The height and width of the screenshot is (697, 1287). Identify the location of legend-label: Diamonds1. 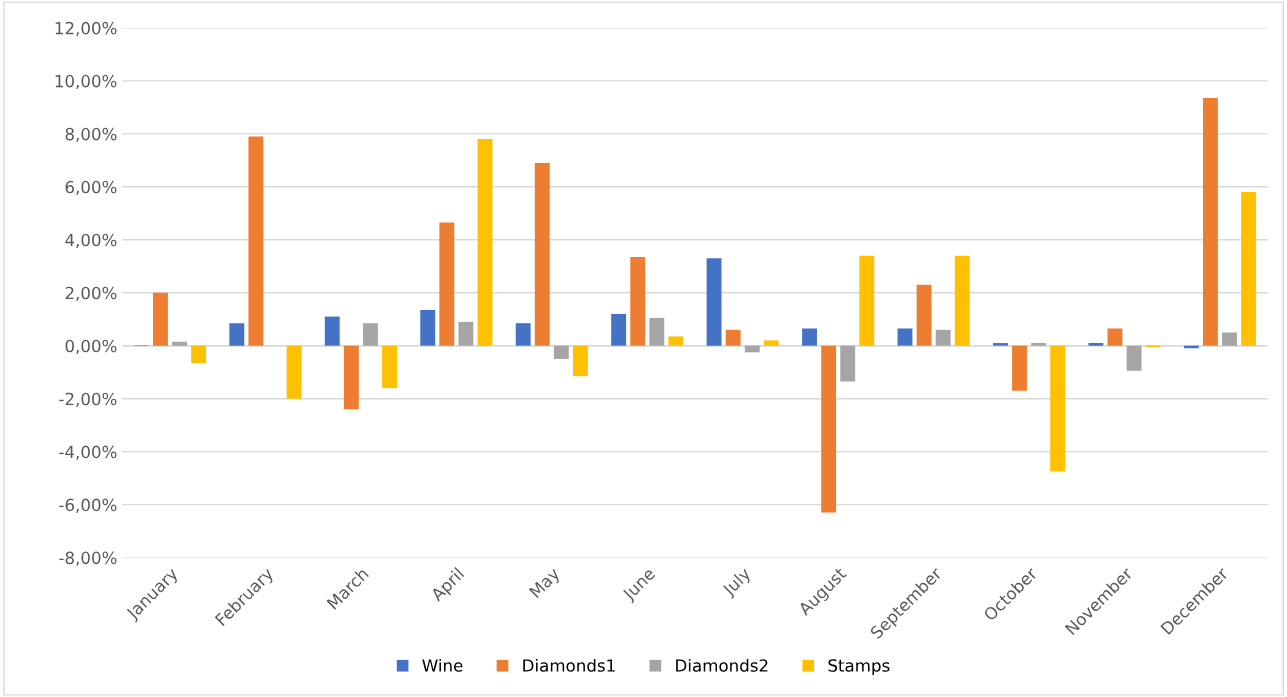
(569, 665).